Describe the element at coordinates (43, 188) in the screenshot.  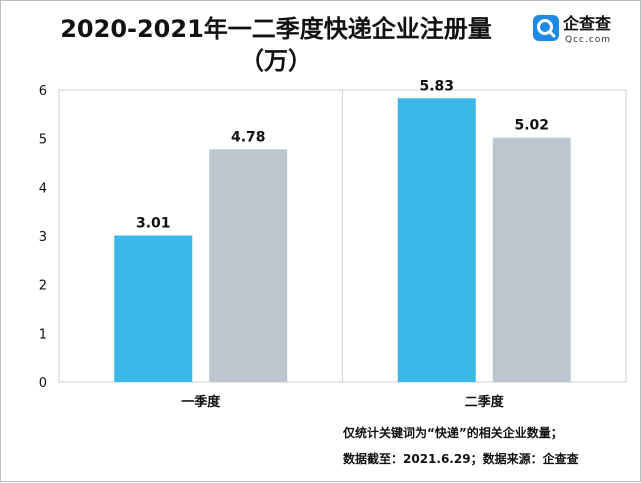
I see `y-tick-label: 4` at that location.